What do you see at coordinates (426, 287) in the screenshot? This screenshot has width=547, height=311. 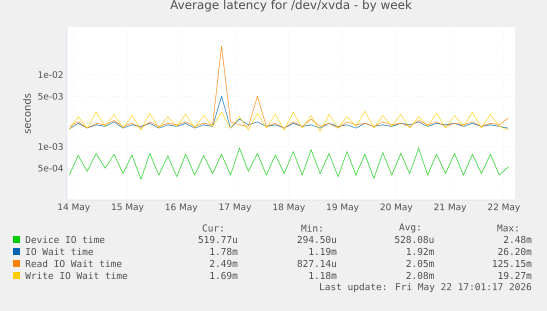 I see `text: Last update: Fri May 22 17:01:17 2026` at bounding box center [426, 287].